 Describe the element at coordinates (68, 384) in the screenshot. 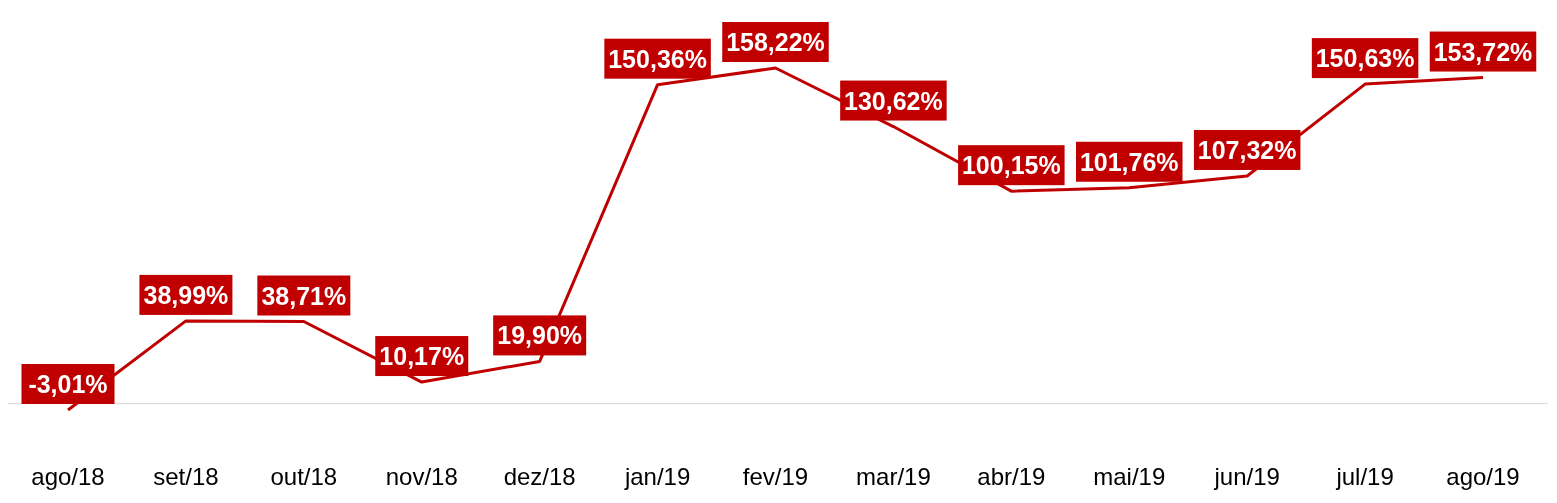

I see `data-label: -3,01%` at that location.